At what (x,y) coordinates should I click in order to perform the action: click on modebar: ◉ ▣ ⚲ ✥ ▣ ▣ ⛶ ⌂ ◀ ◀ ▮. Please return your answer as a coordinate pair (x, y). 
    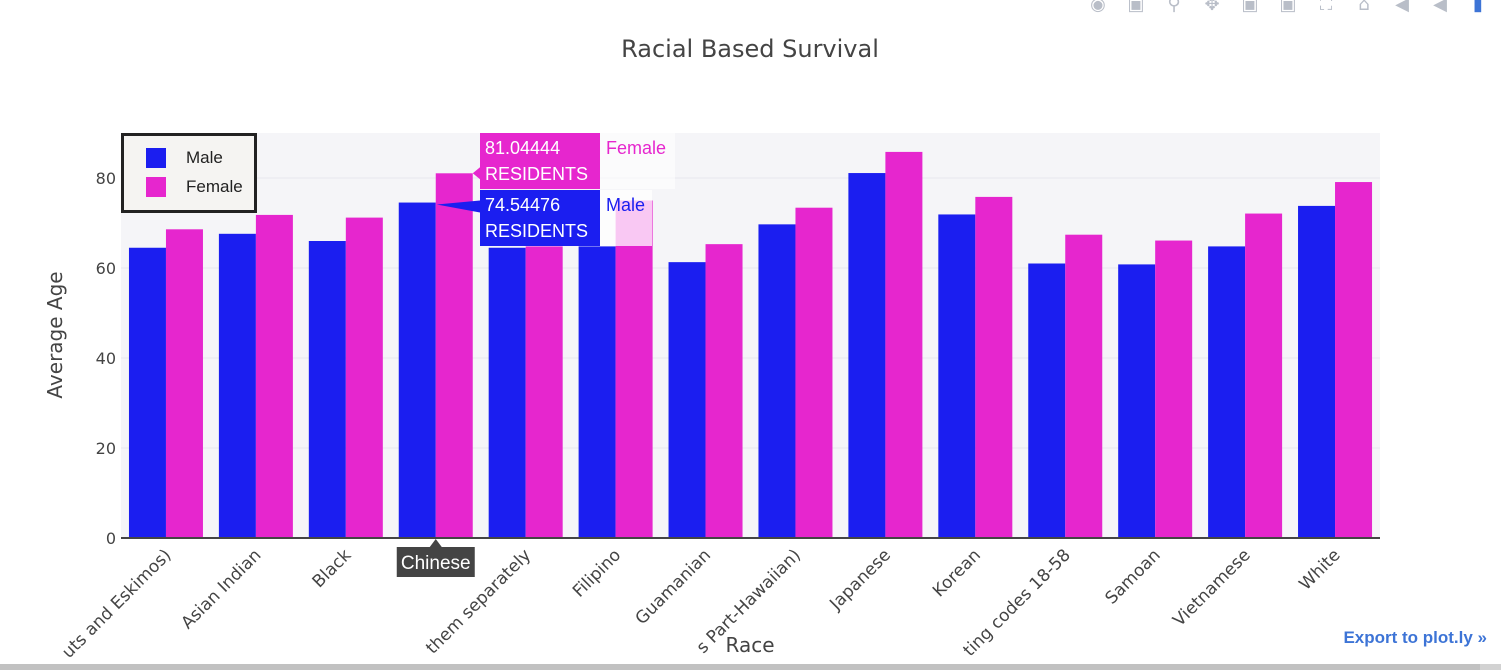
    Looking at the image, I should click on (1288, 7).